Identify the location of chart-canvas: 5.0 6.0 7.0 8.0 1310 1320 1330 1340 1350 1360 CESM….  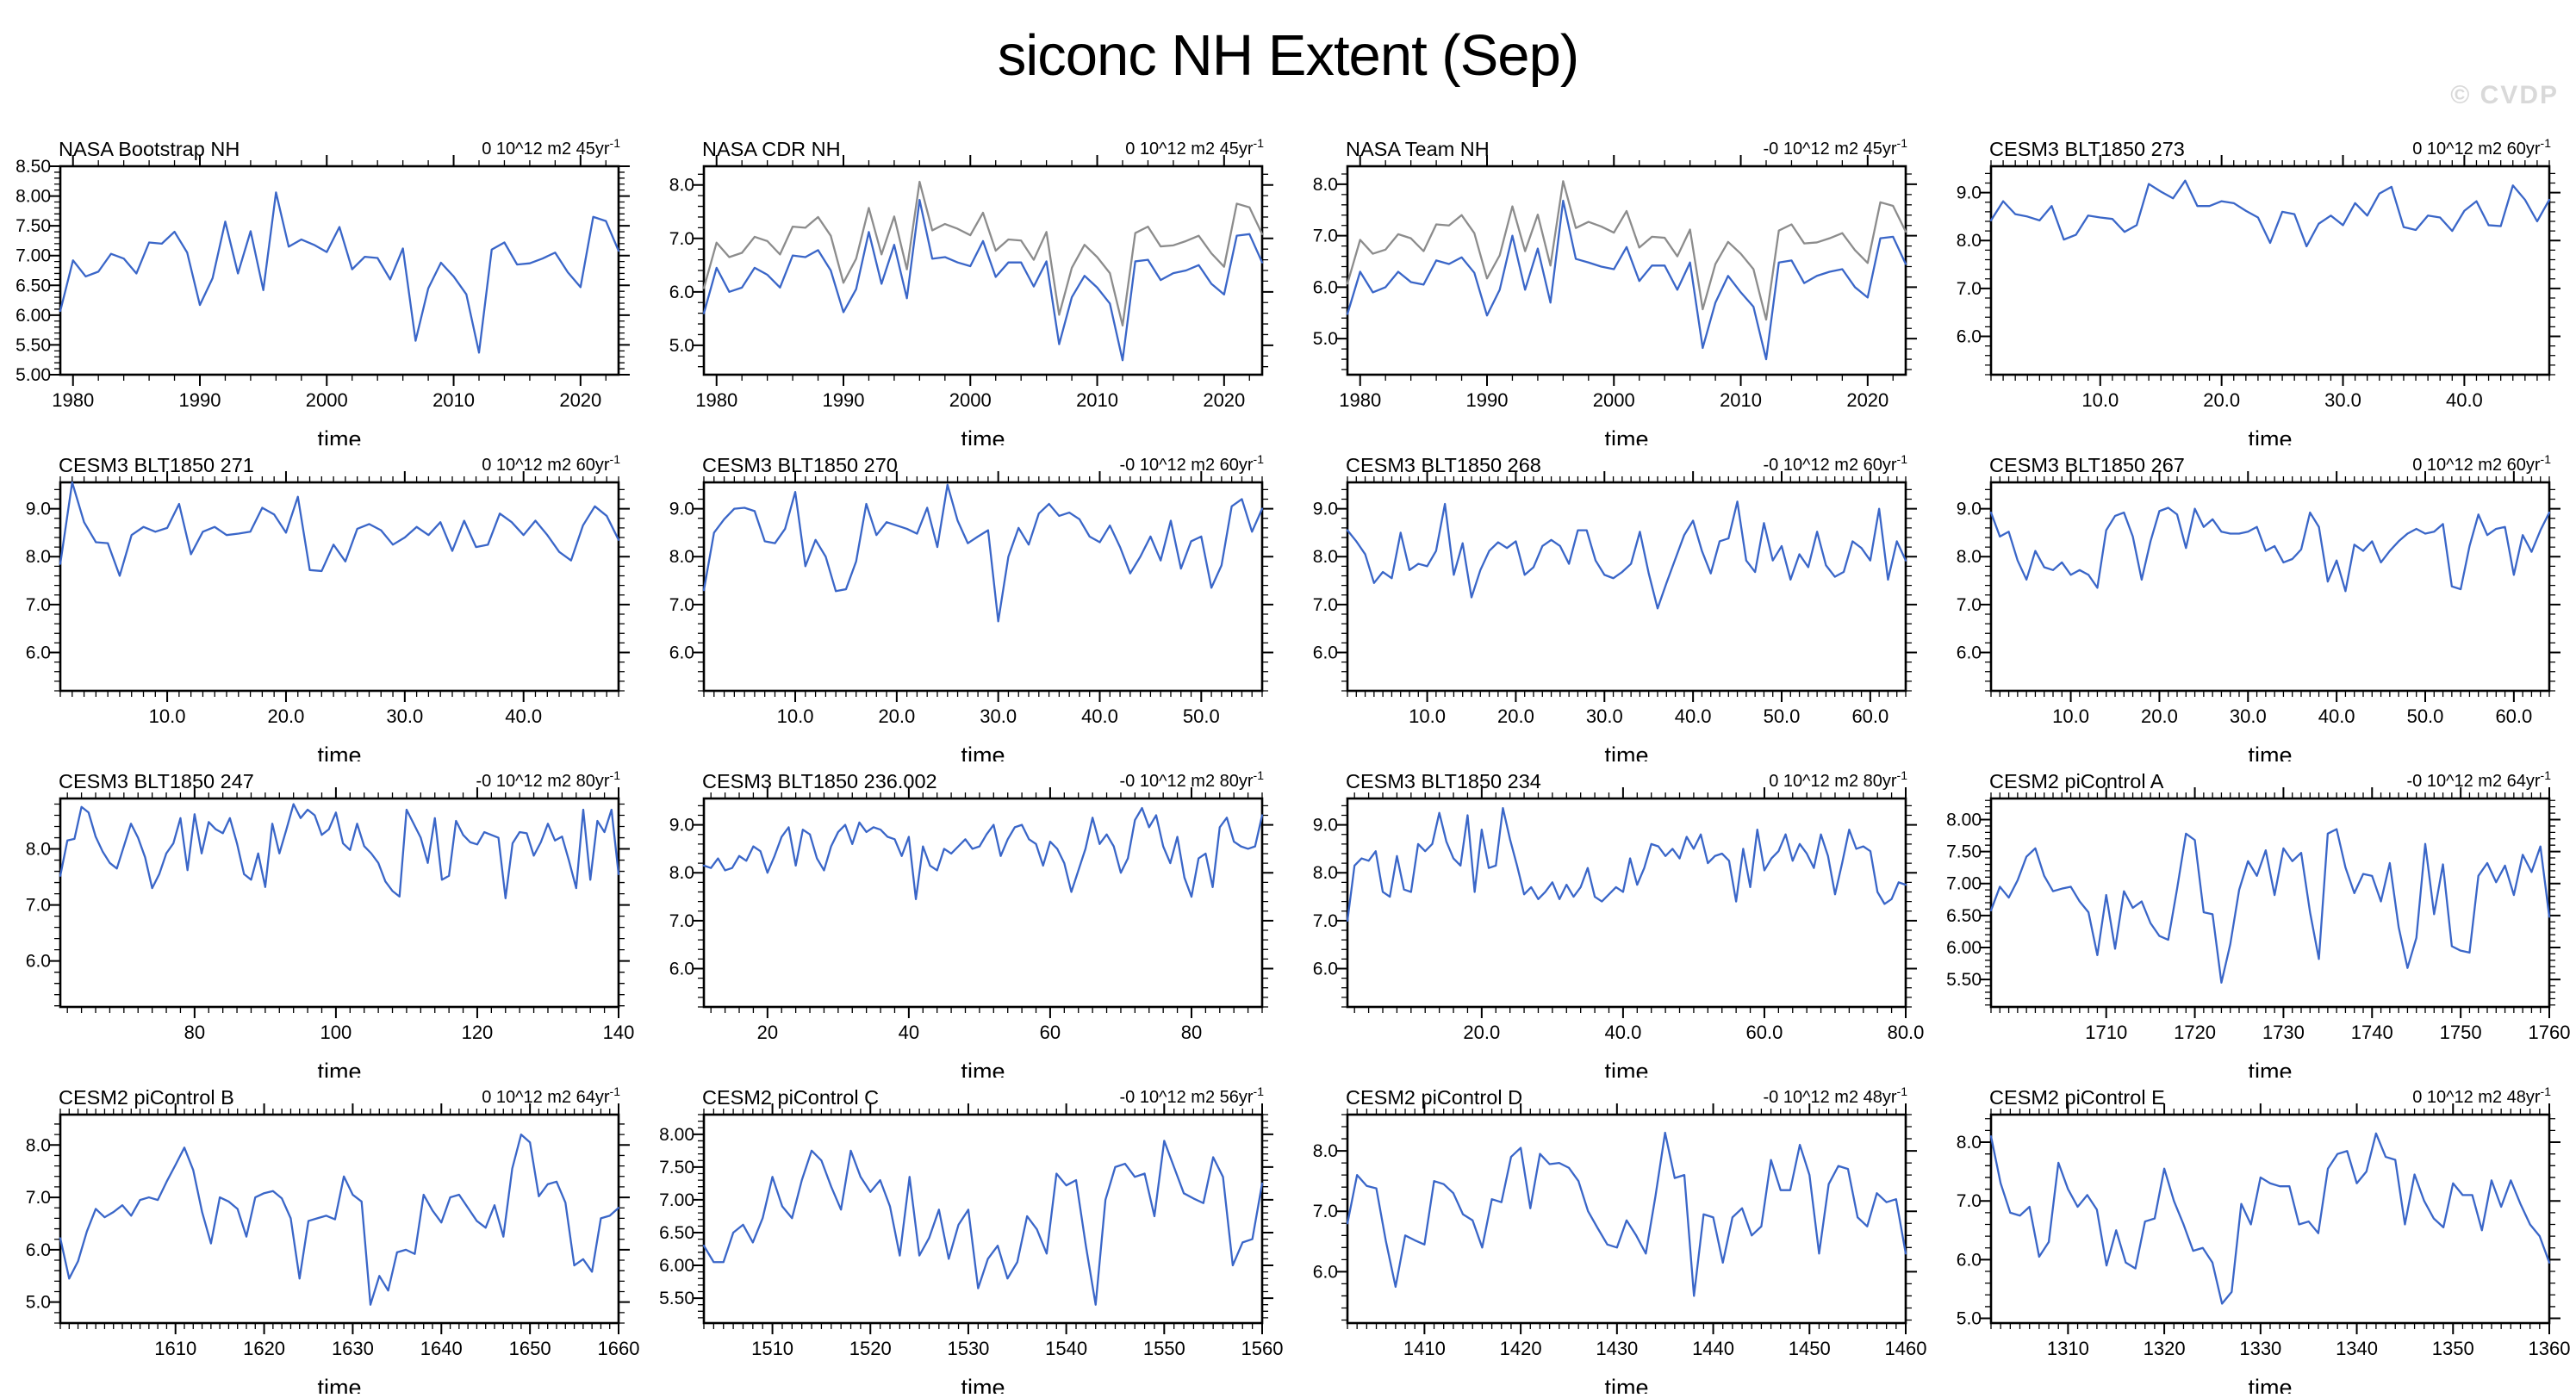
(2264, 1241).